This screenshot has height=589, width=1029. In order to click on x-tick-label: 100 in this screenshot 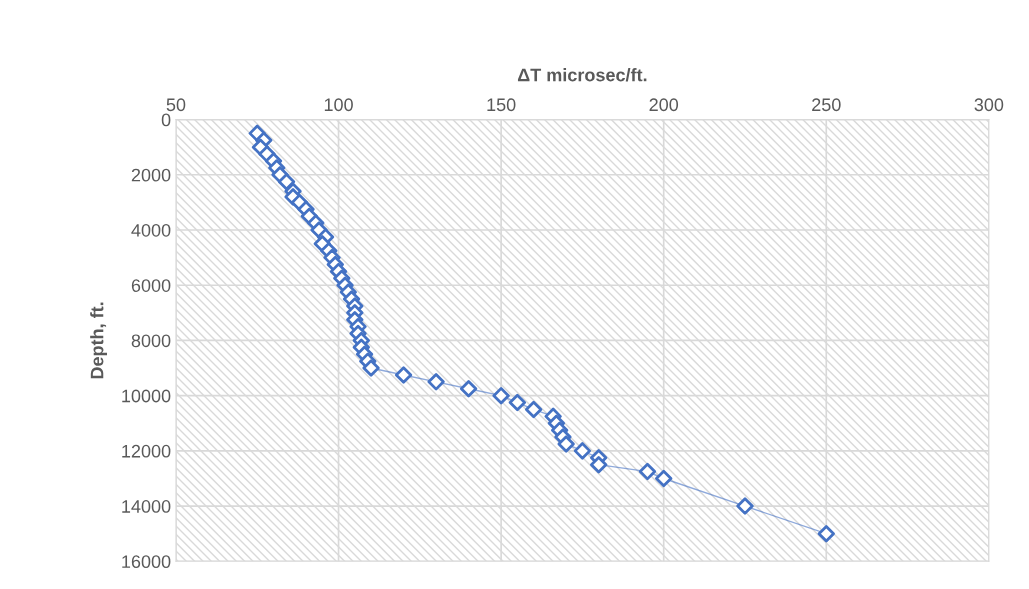, I will do `click(338, 105)`.